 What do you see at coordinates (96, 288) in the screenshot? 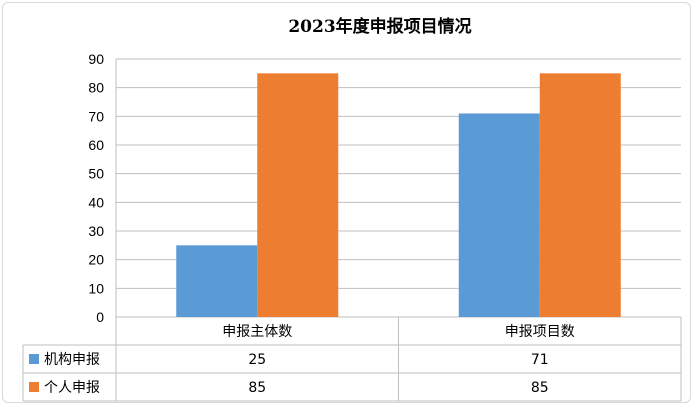
I see `y-tick-label: 10` at bounding box center [96, 288].